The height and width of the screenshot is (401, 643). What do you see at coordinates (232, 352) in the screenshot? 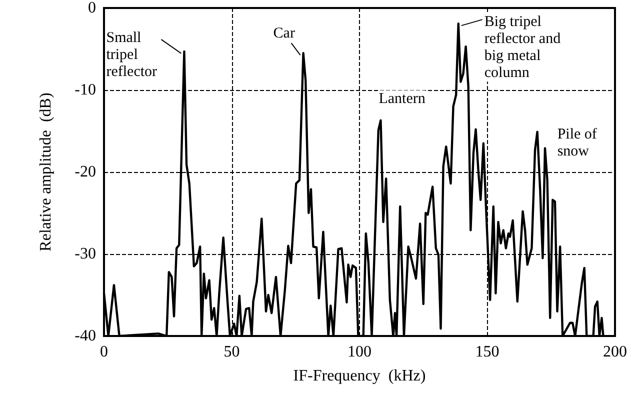
I see `x-tick-label: 50` at bounding box center [232, 352].